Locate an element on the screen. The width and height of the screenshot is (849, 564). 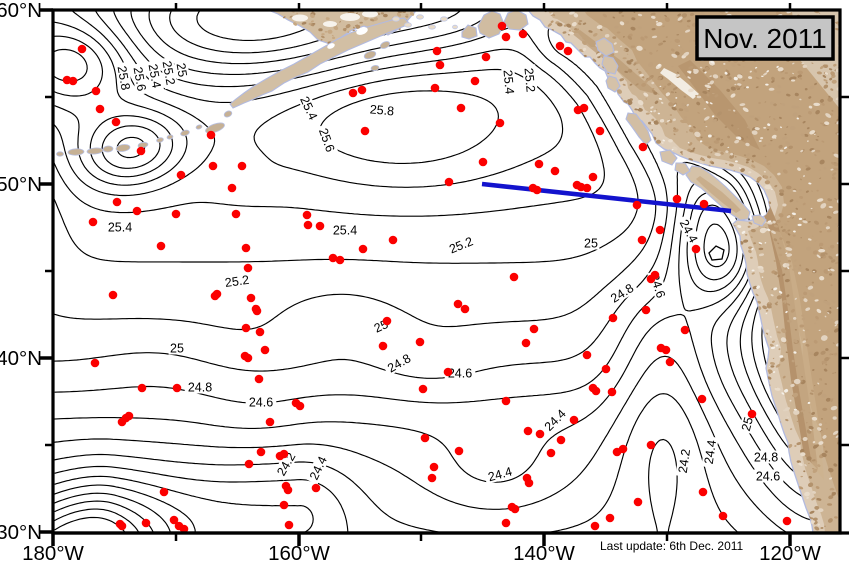
svg-text: 120°W is located at coordinates (790, 553).